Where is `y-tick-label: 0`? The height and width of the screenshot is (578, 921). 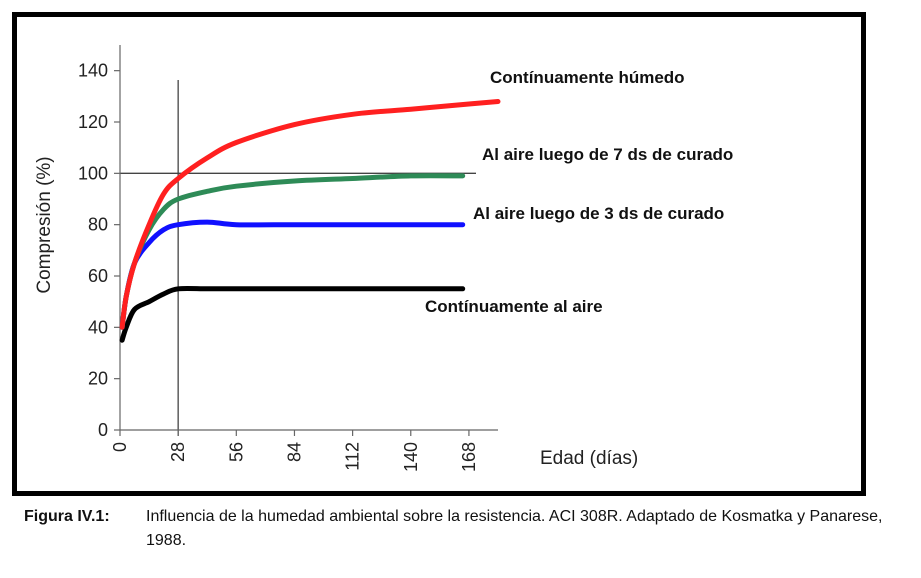 y-tick-label: 0 is located at coordinates (103, 430).